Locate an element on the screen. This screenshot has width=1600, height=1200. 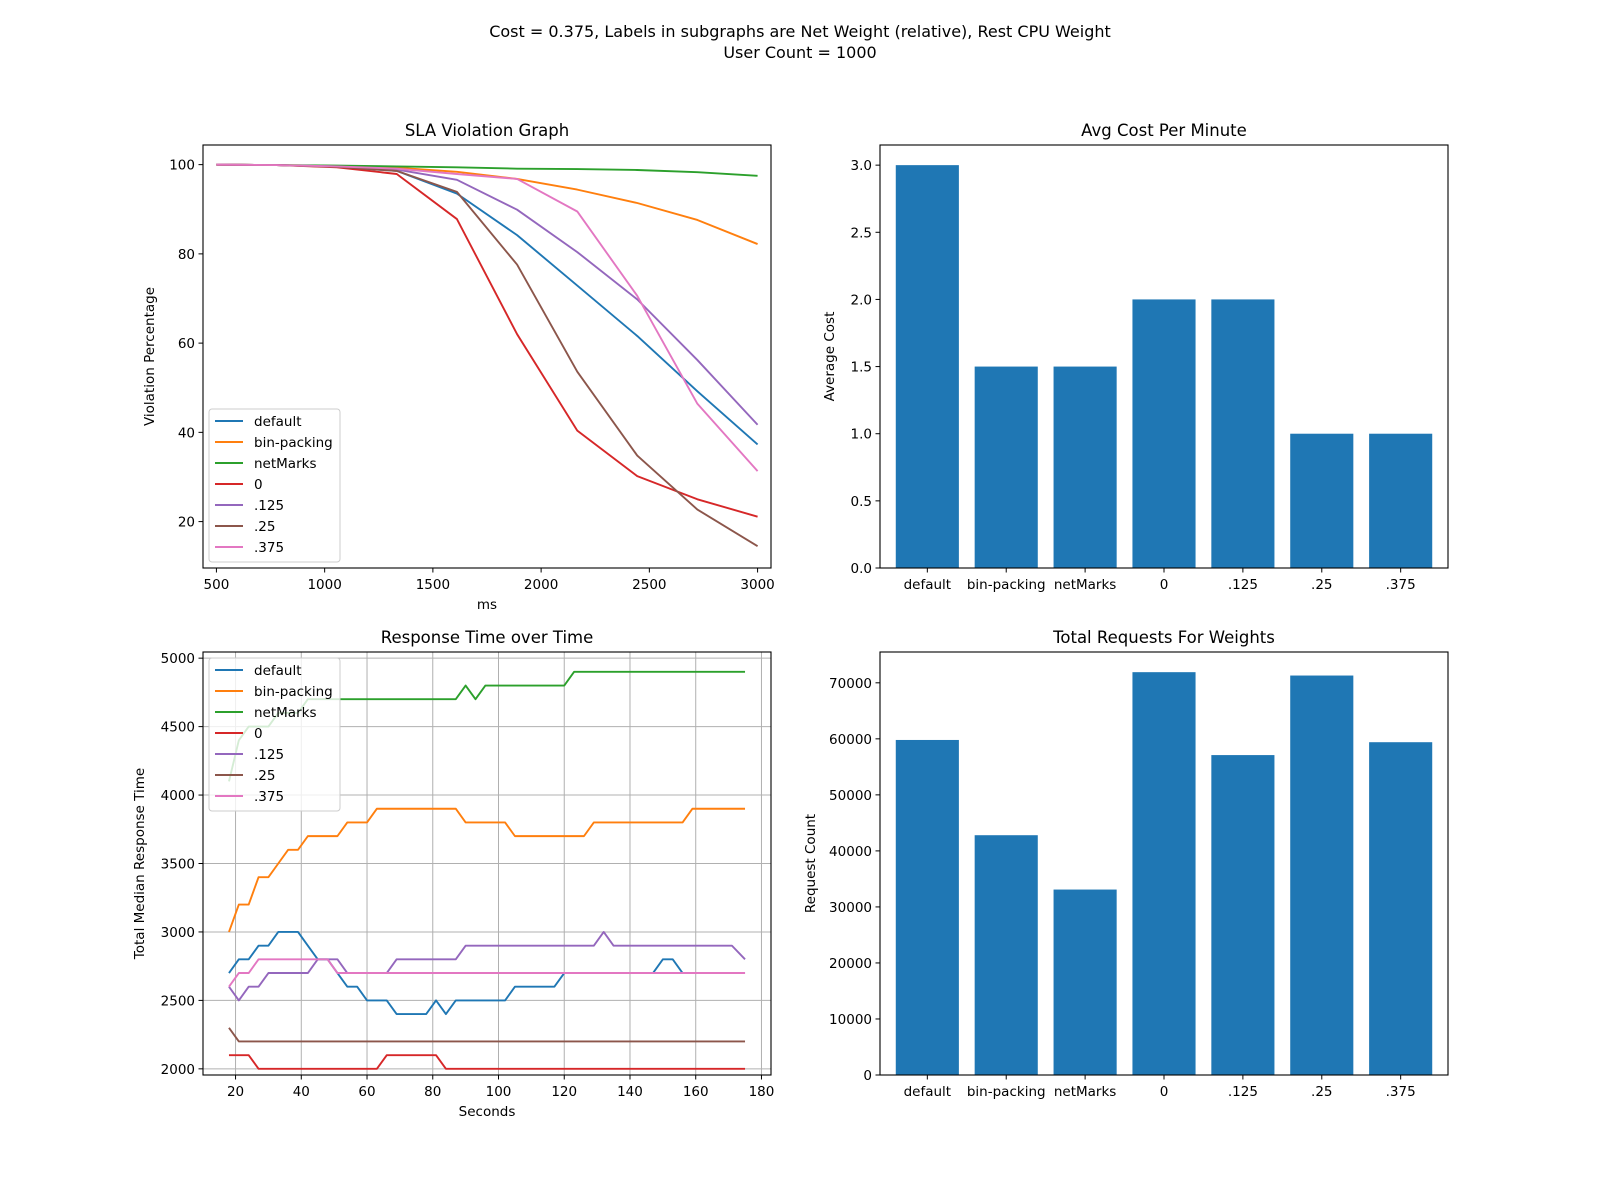
y-tick-label: 100 is located at coordinates (182, 166).